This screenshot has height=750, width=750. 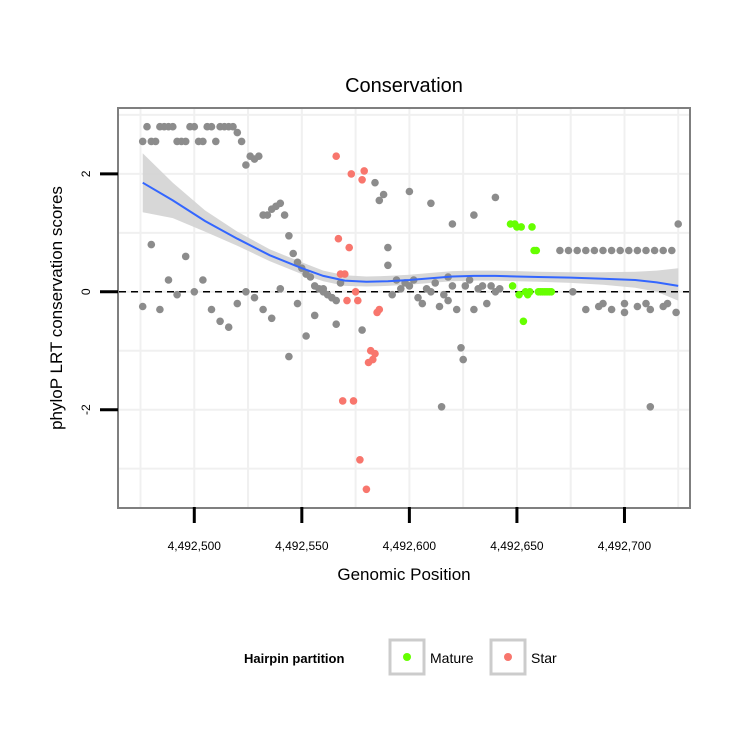 What do you see at coordinates (302, 546) in the screenshot?
I see `x-tick-label: 4,492,550` at bounding box center [302, 546].